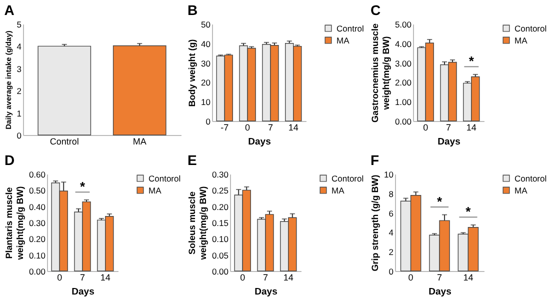 The image size is (550, 301). I want to click on y-tick-label: 1.00, so click(403, 102).